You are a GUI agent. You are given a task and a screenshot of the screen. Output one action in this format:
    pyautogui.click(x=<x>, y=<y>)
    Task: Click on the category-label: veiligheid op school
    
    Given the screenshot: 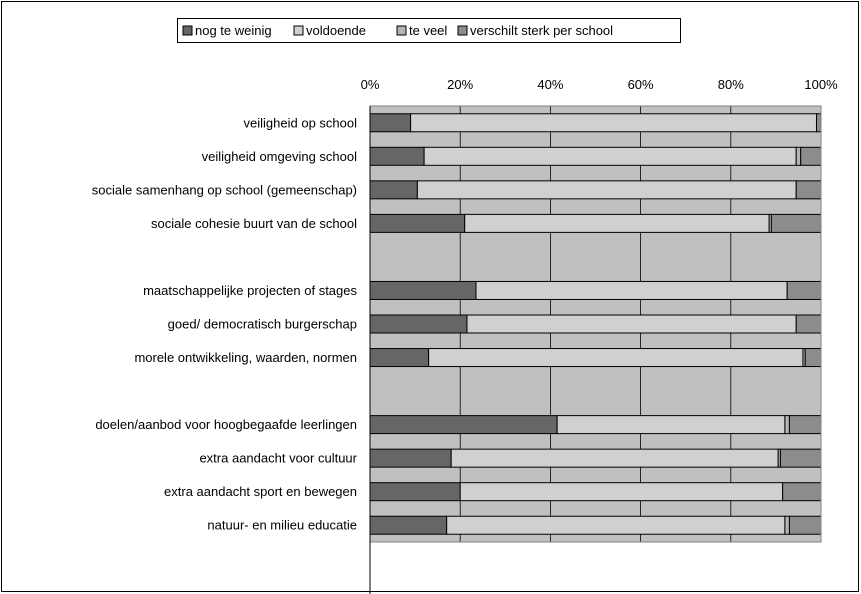 What is the action you would take?
    pyautogui.click(x=301, y=122)
    